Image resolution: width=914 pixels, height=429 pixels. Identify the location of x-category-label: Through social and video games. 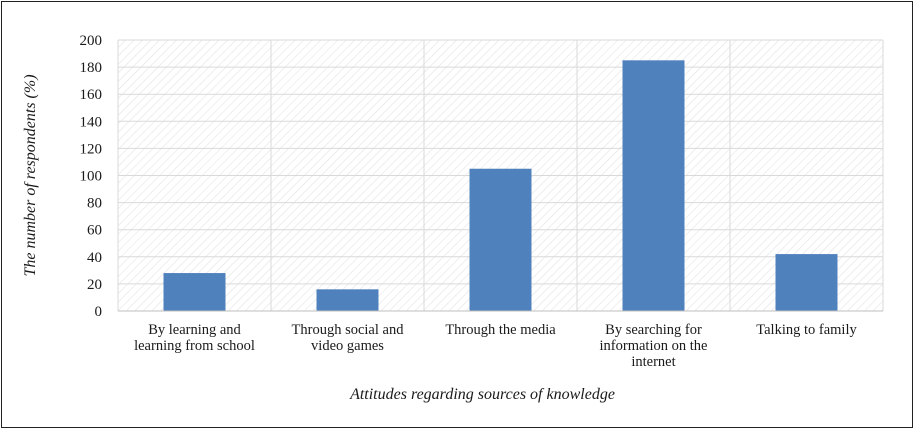
(348, 338).